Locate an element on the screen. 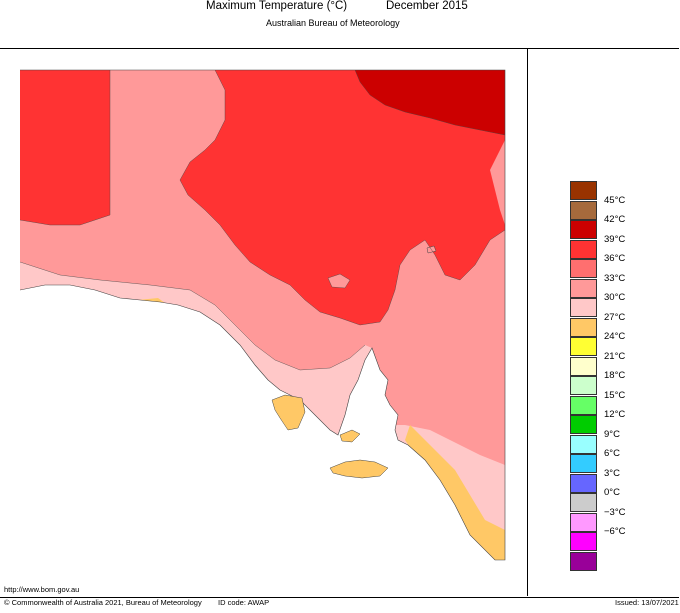  legend-label: 12°C is located at coordinates (615, 414).